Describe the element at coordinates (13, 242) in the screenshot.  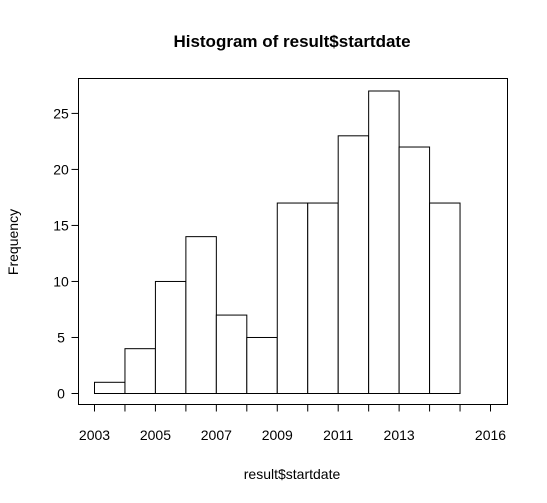
I see `y-axis-label: Frequency` at that location.